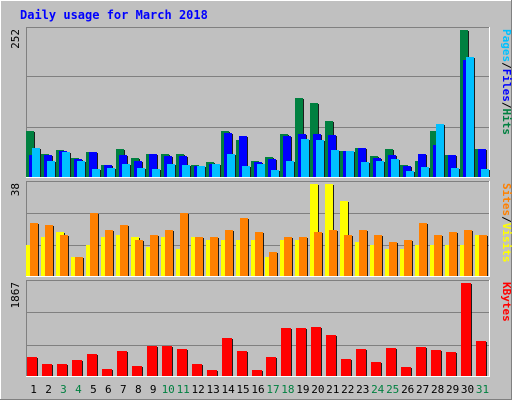 The height and width of the screenshot is (400, 512). What do you see at coordinates (506, 105) in the screenshot?
I see `legend-entry: /` at bounding box center [506, 105].